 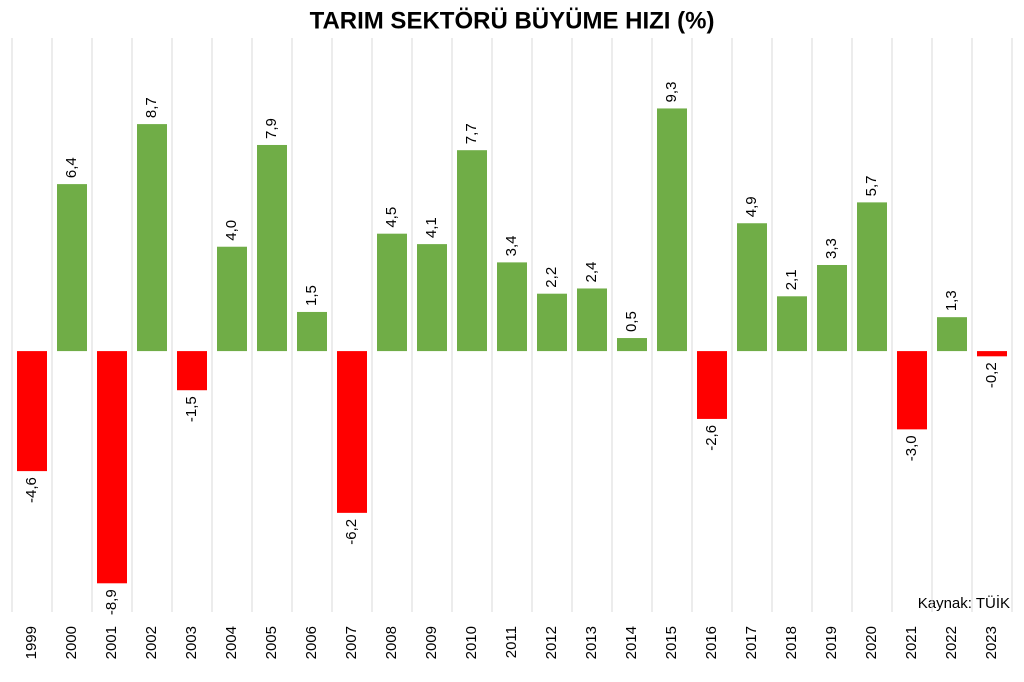 I want to click on x-tick-label: 2007, so click(x=351, y=642).